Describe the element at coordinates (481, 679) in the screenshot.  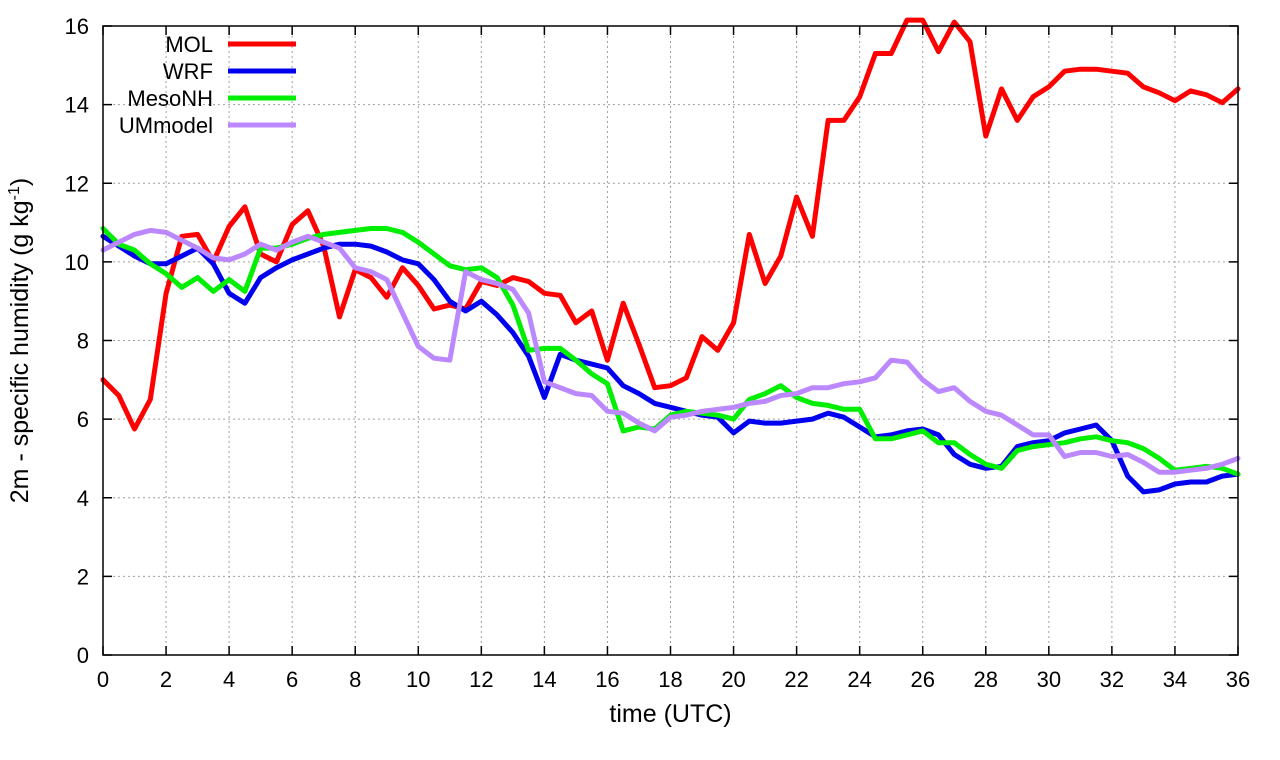
I see `x-tick-label: 12` at that location.